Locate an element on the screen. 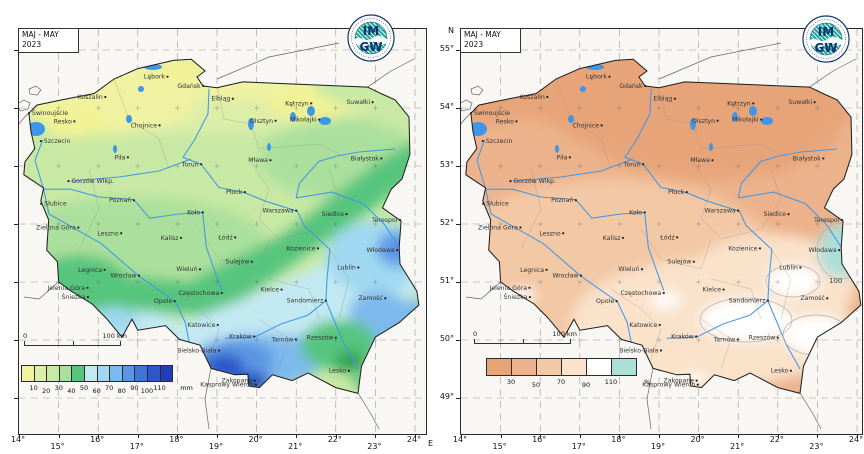  longitude-axis-left-map: 14° 15° 16° 17° 18° 19° 20° 21° 22° 23° 24° E is located at coordinates (229, 443).